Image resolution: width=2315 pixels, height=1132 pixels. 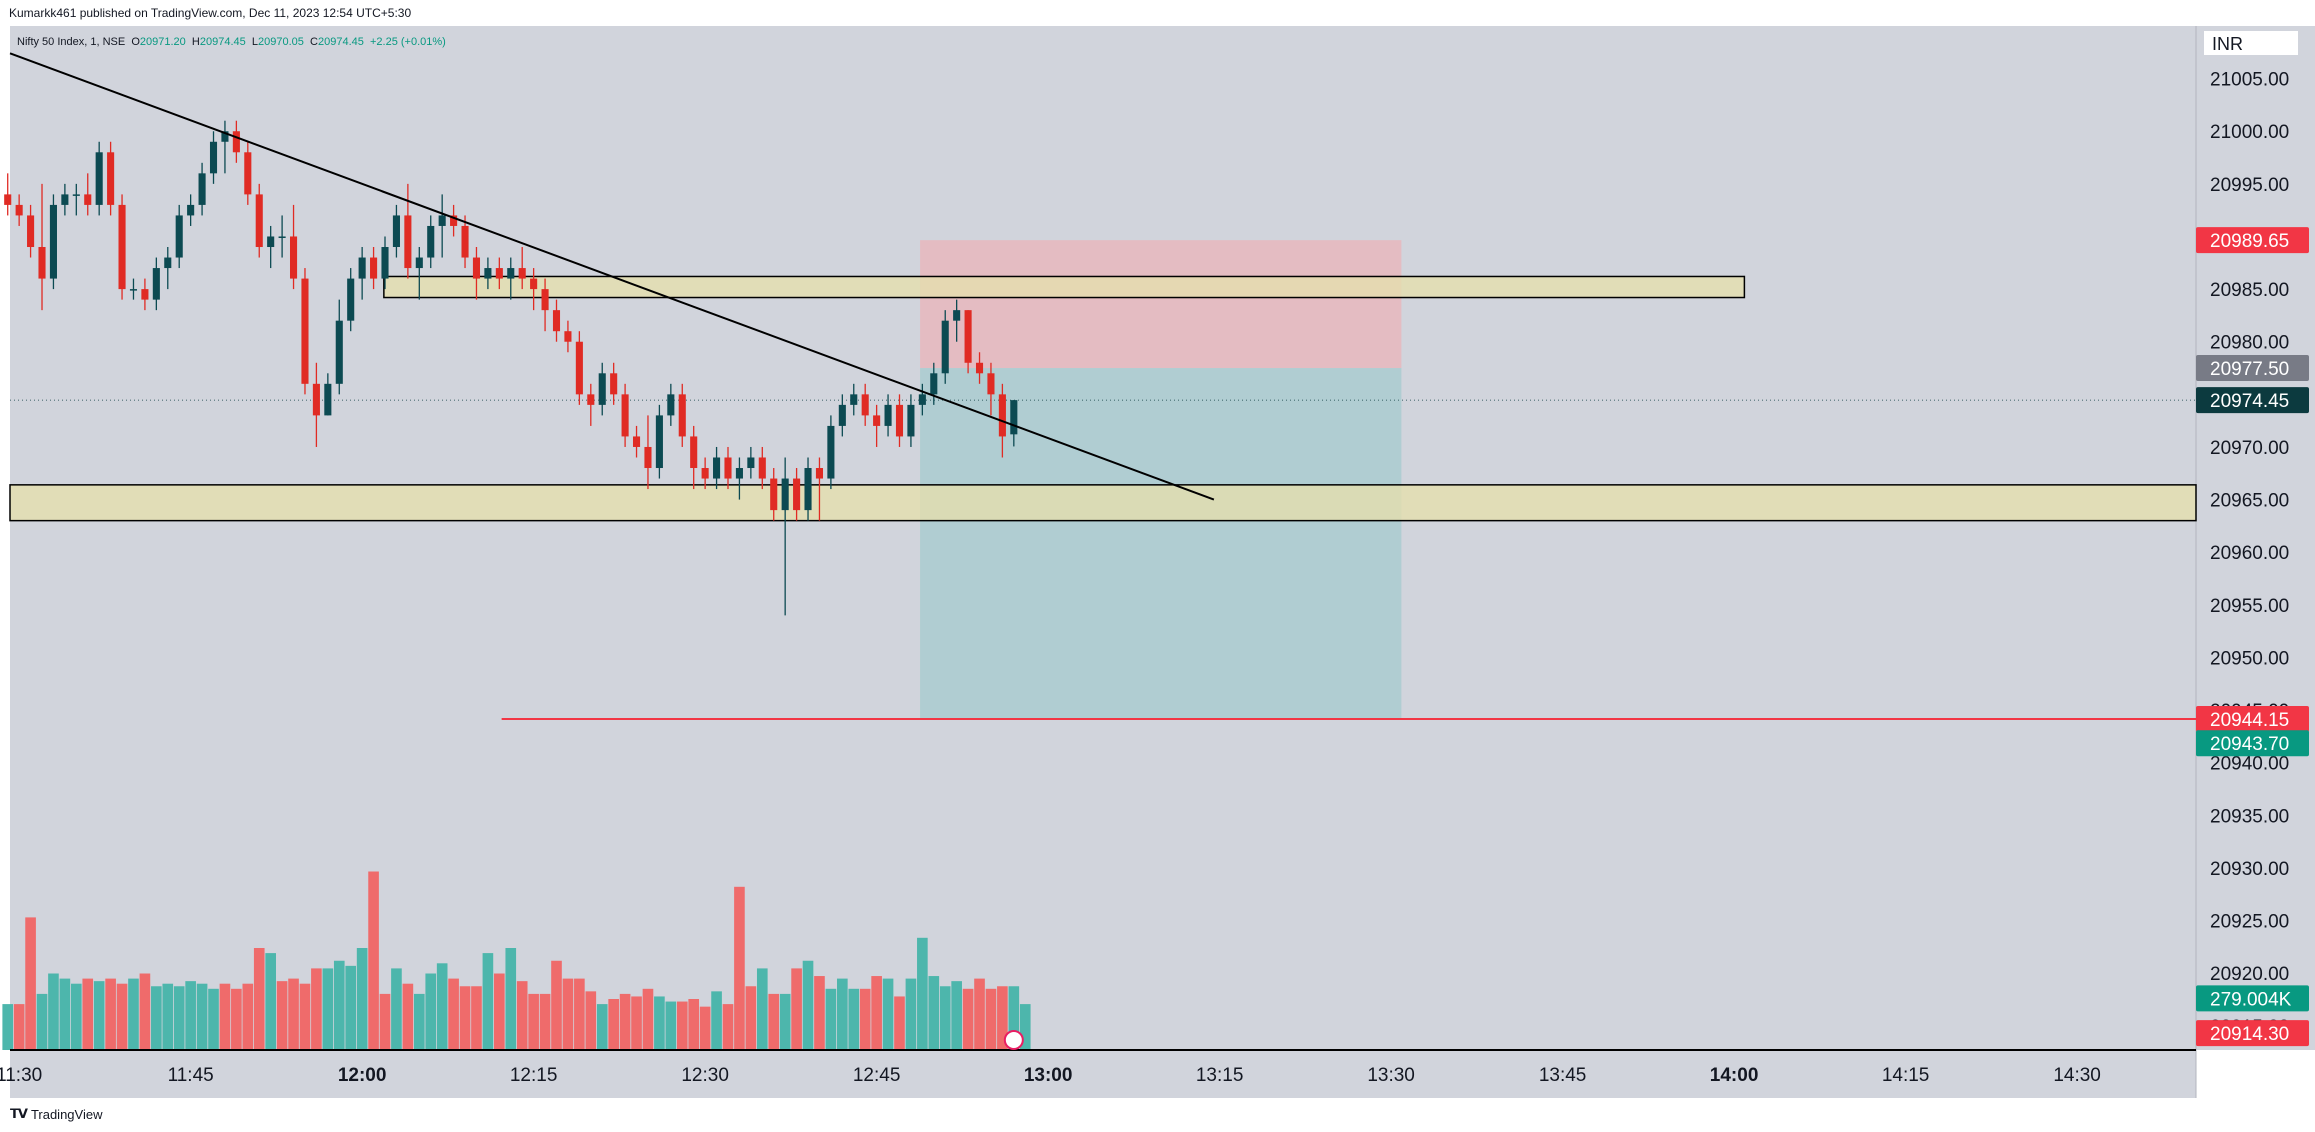 What do you see at coordinates (1103, 1074) in the screenshot?
I see `time-axis` at bounding box center [1103, 1074].